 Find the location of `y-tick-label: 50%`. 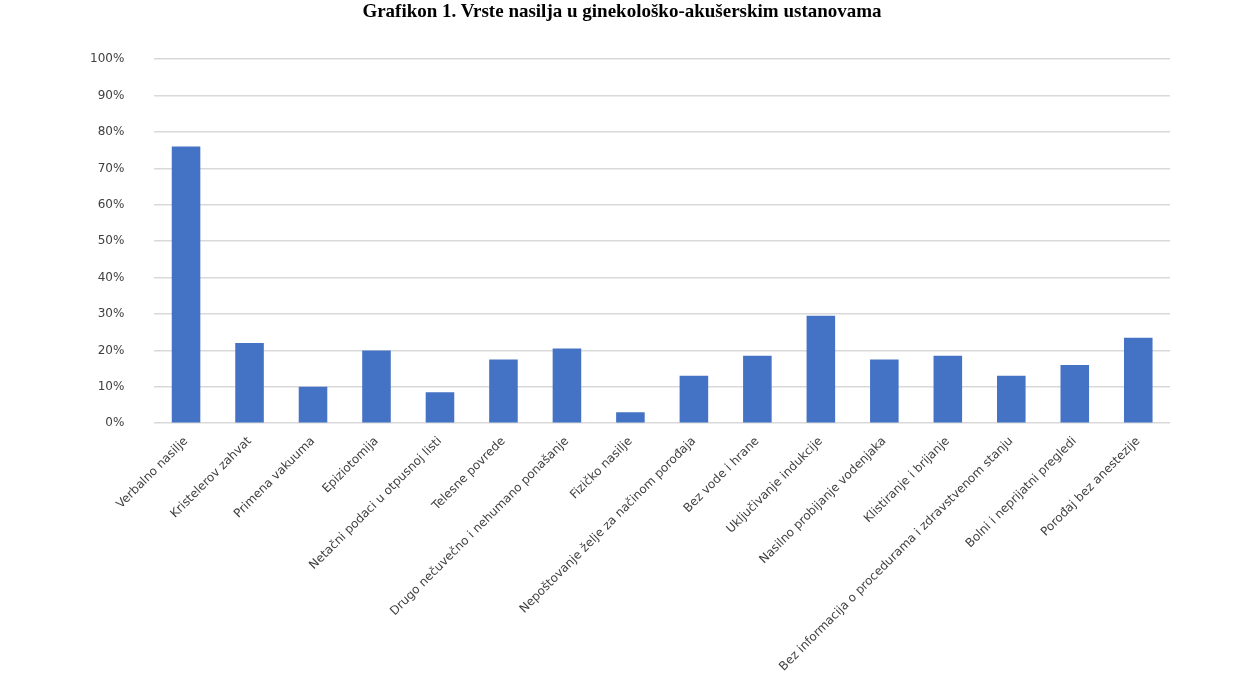

y-tick-label: 50% is located at coordinates (111, 240).